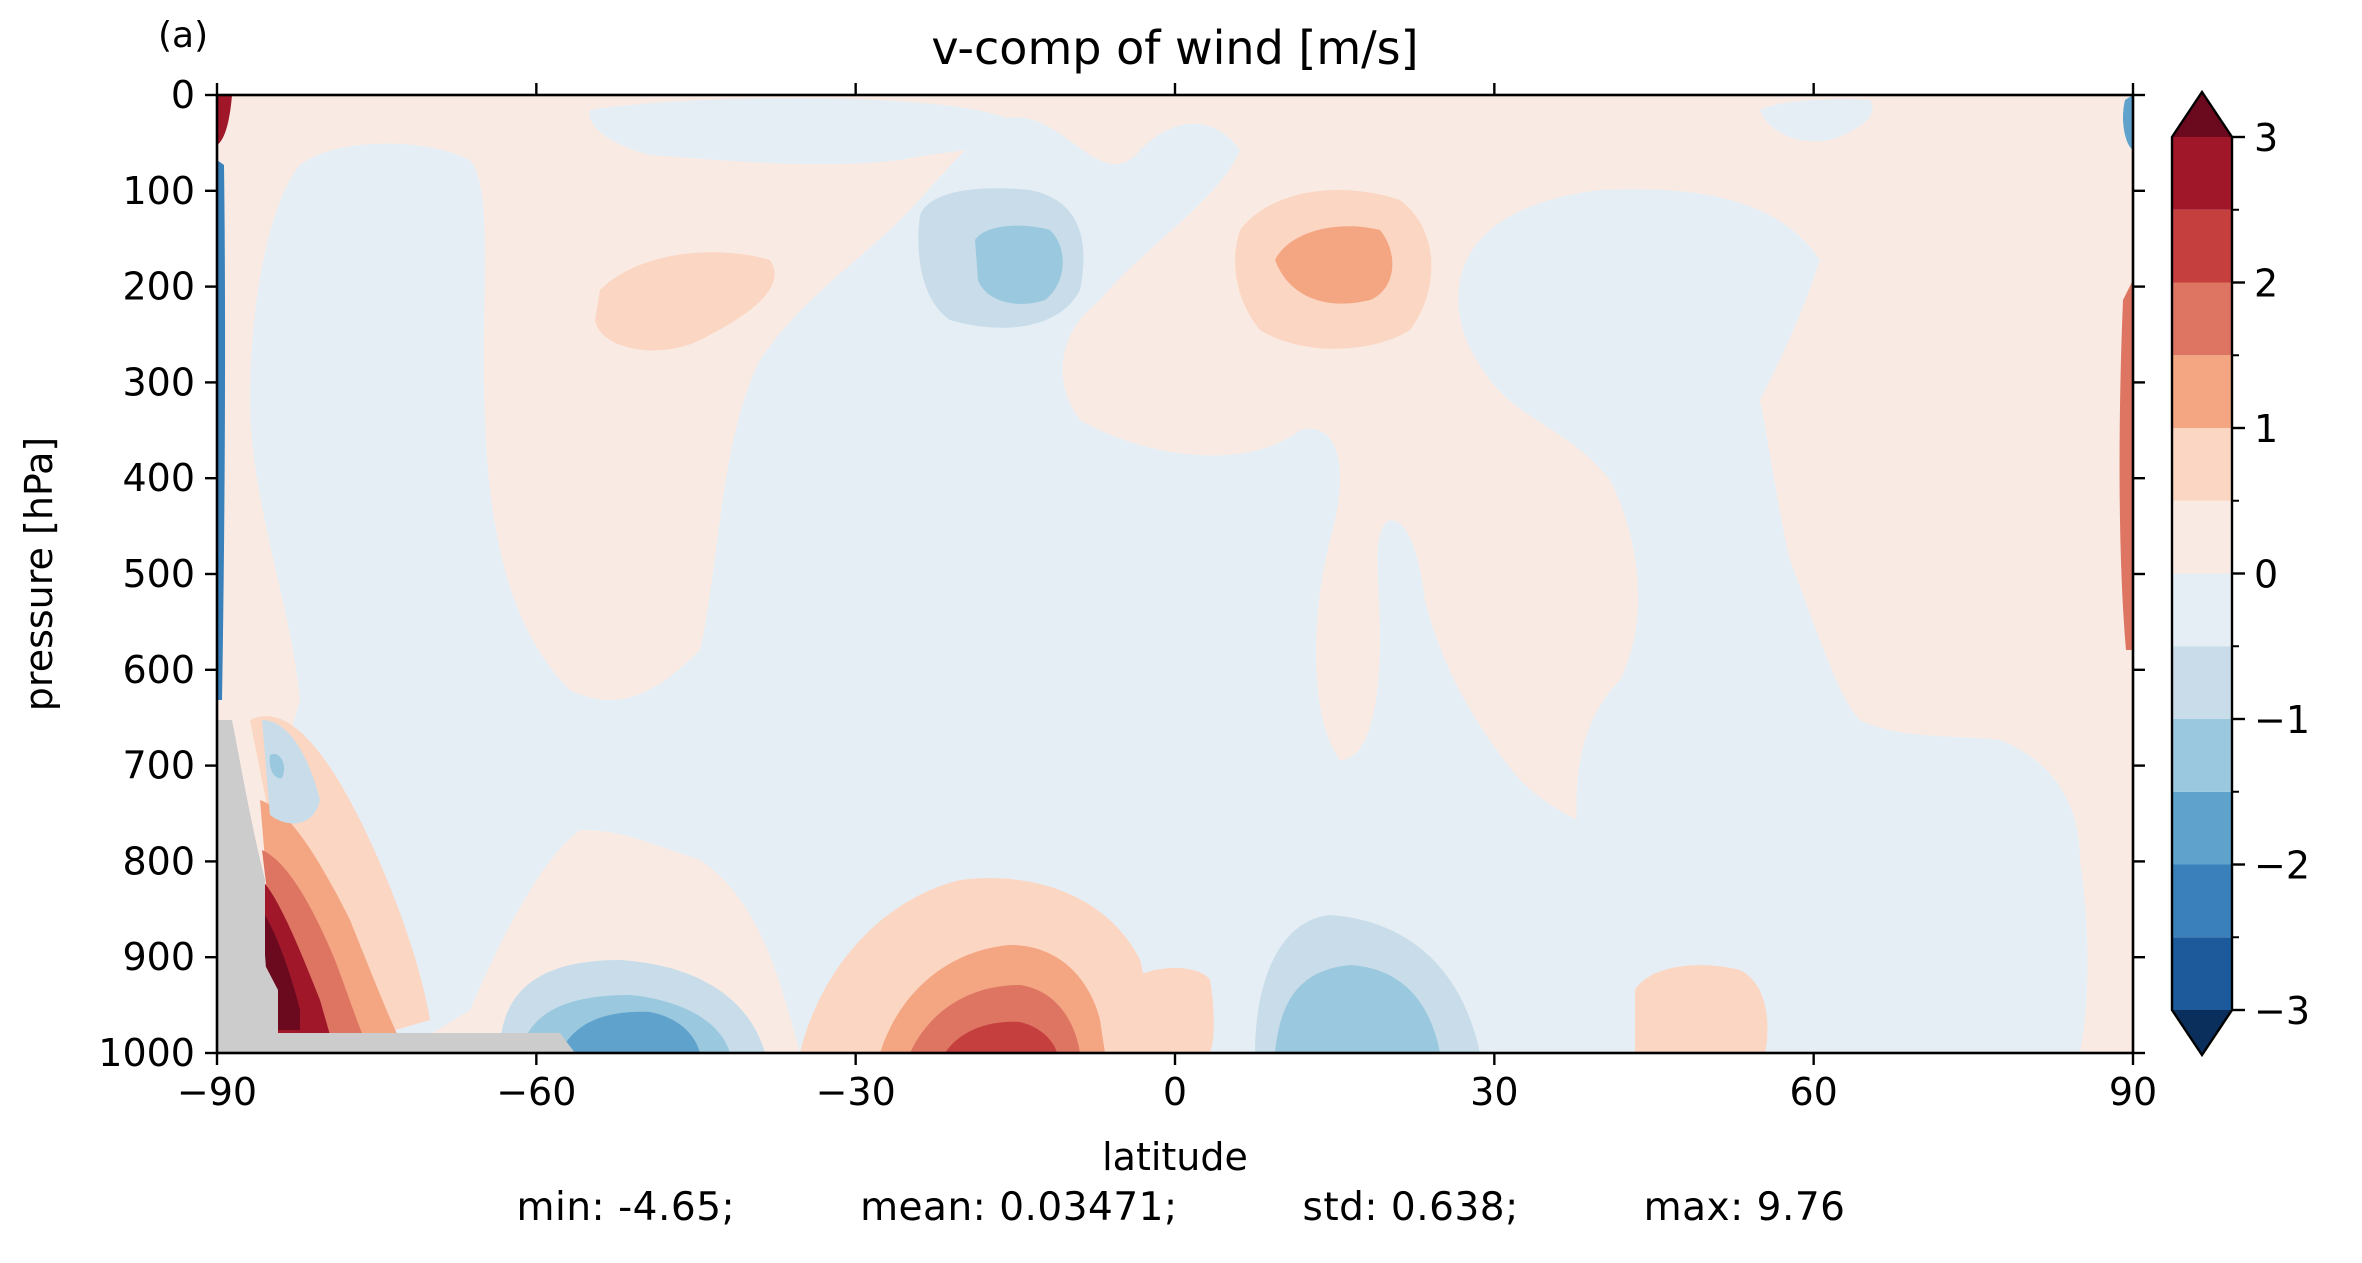  I want to click on colorbar-tick-label: 1, so click(2266, 429).